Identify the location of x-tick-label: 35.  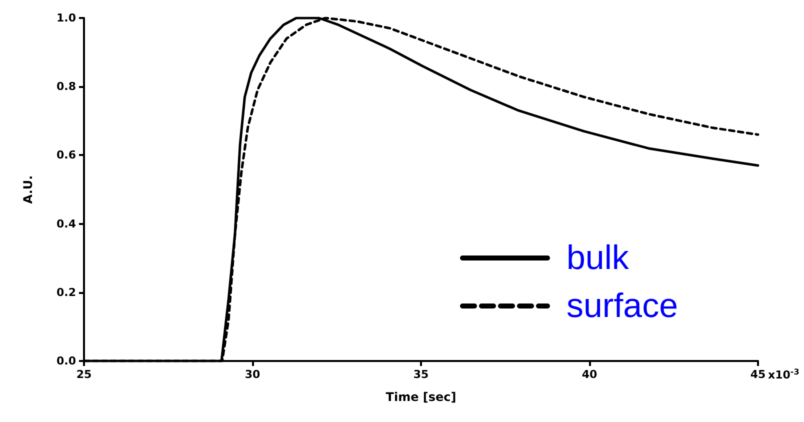
(421, 374).